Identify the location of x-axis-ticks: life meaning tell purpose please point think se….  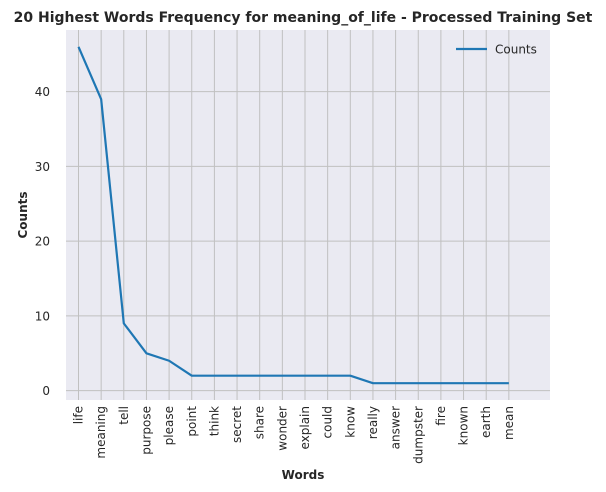
(294, 435).